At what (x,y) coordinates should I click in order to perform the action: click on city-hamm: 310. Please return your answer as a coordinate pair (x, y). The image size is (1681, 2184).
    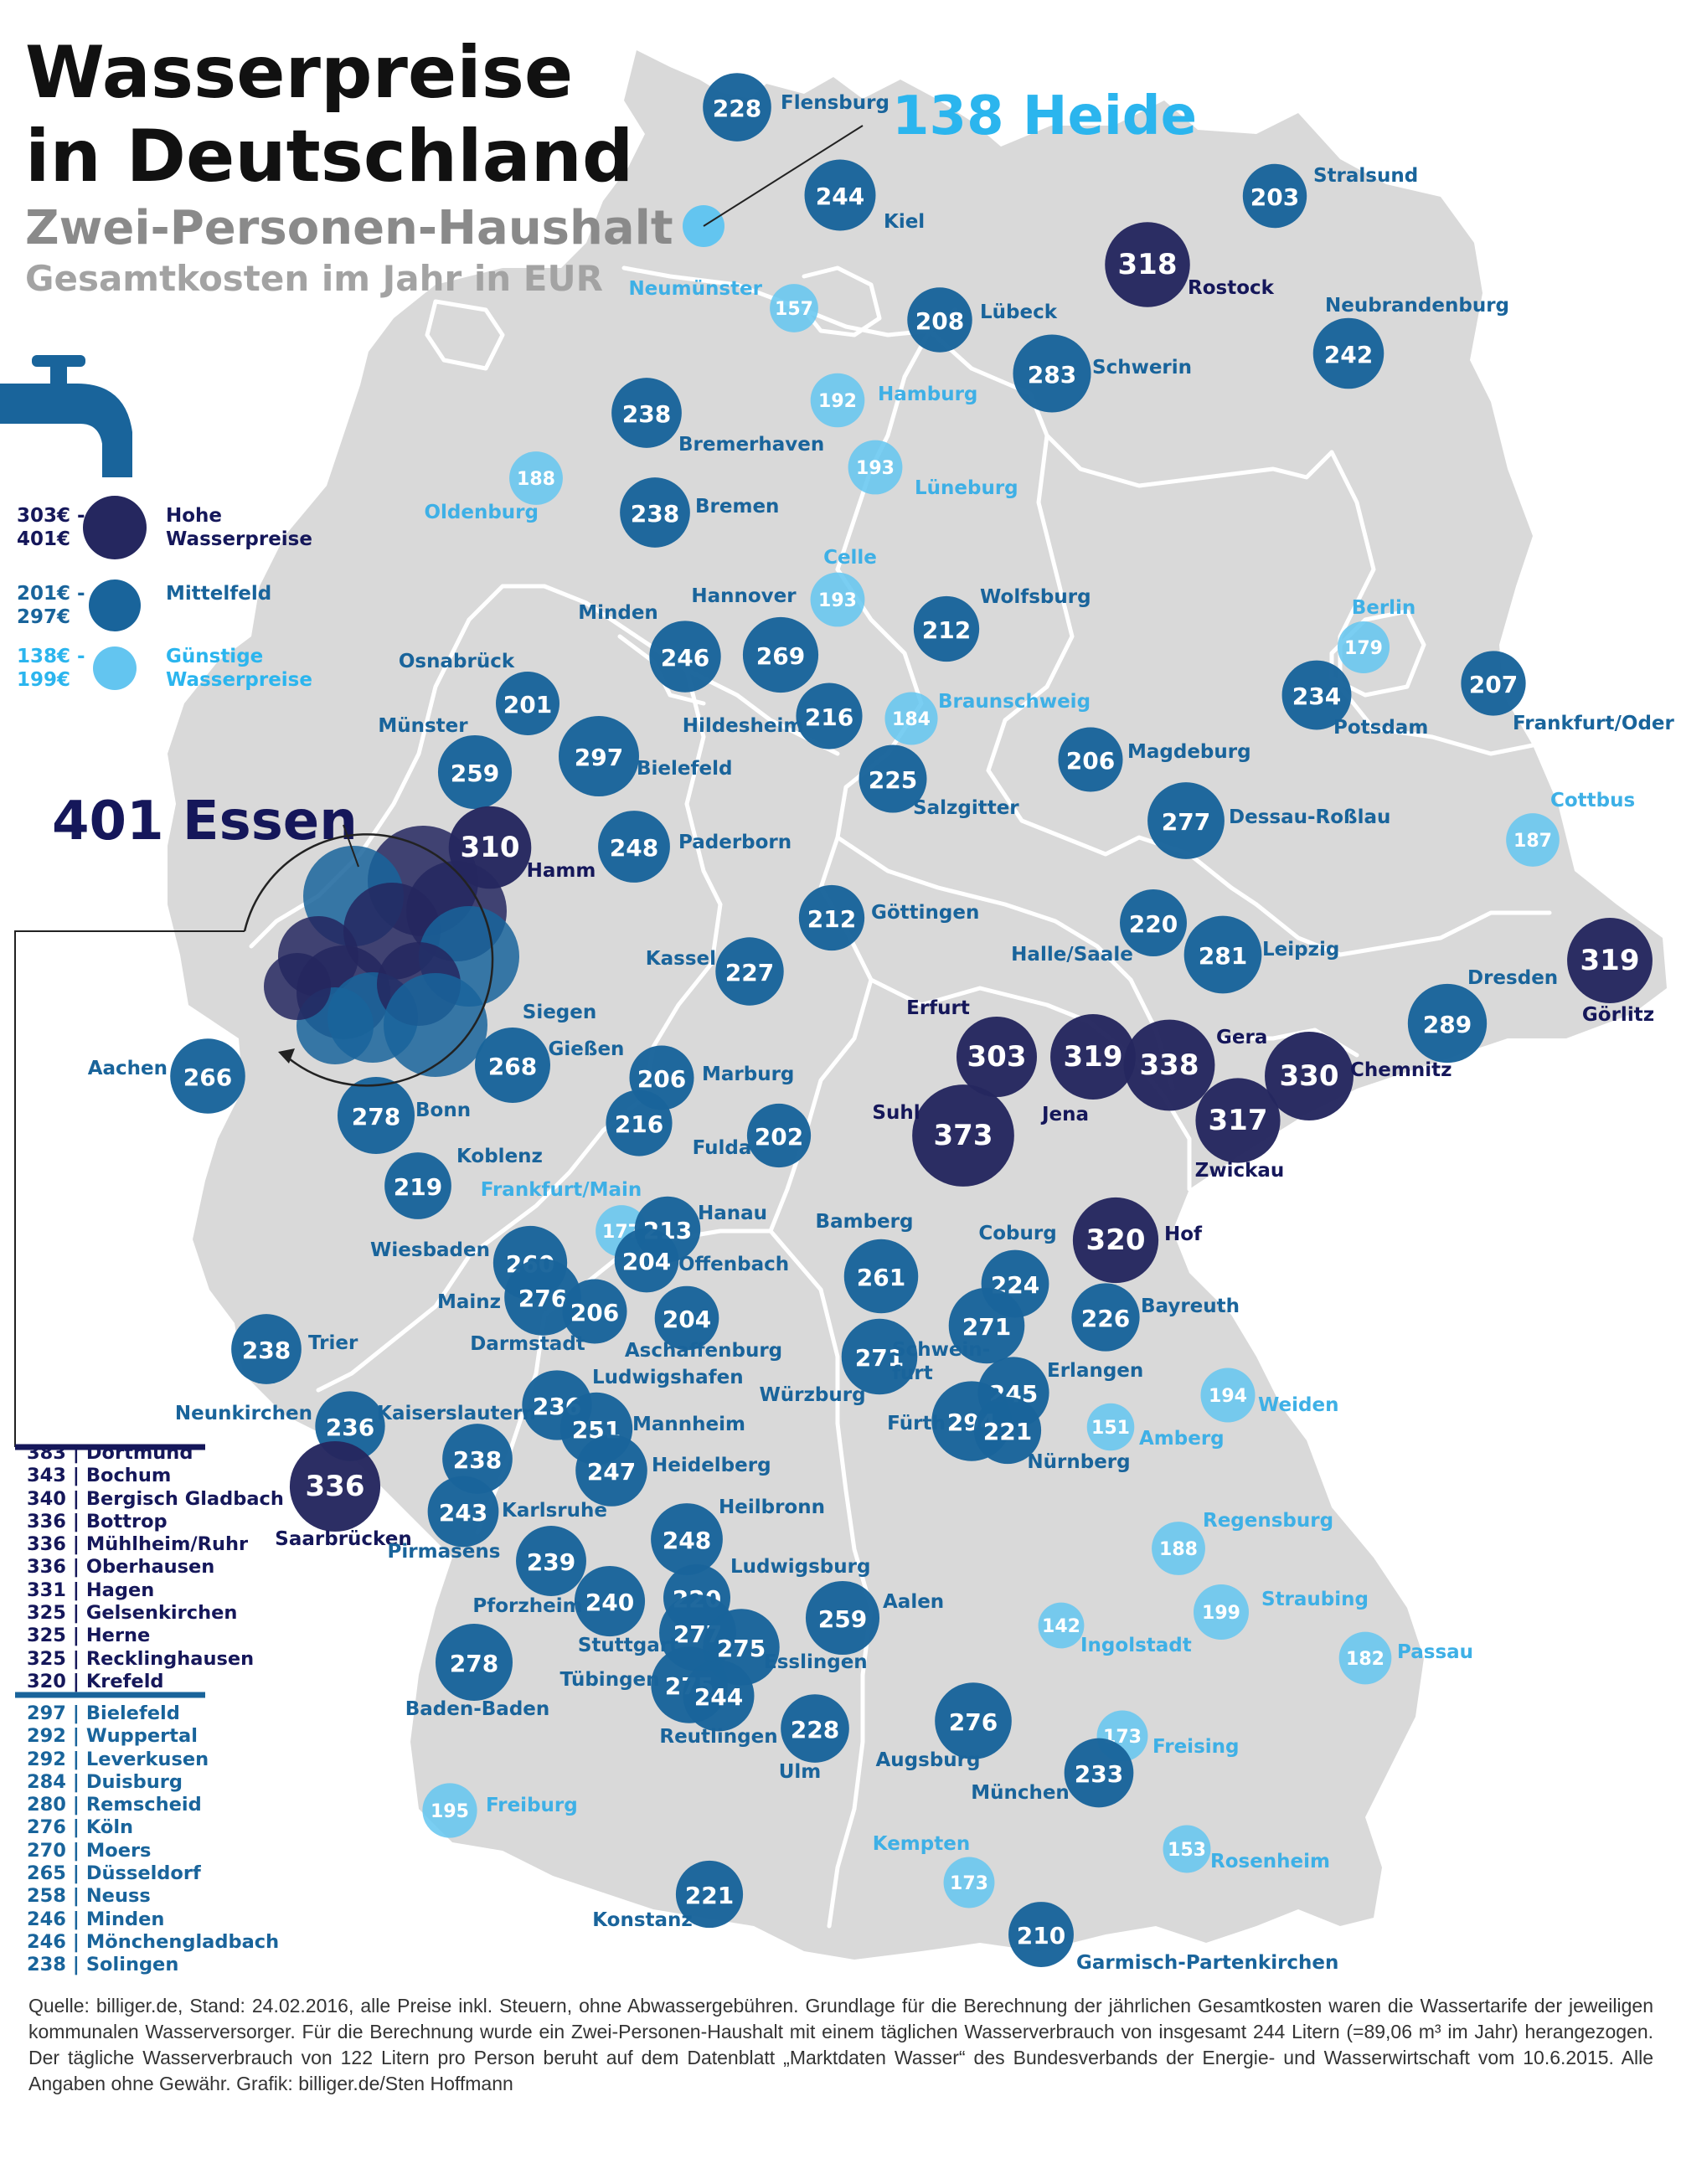
    Looking at the image, I should click on (490, 847).